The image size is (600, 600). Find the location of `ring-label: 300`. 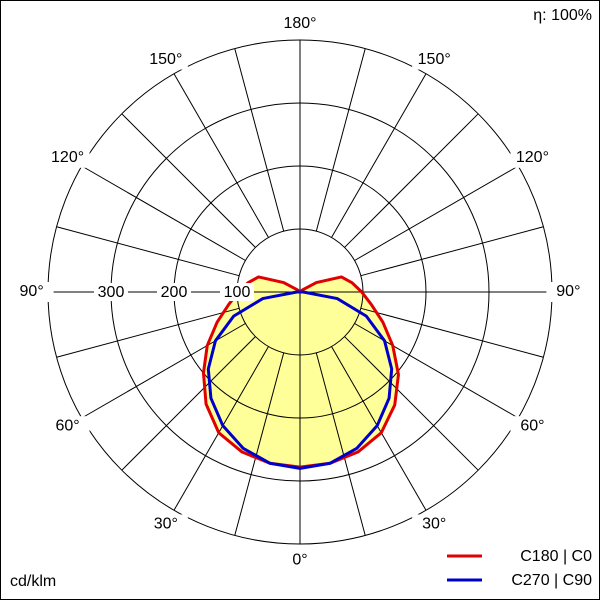

ring-label: 300 is located at coordinates (111, 292).